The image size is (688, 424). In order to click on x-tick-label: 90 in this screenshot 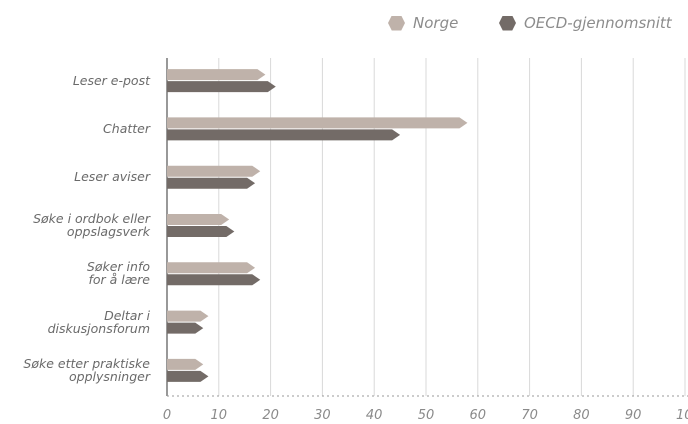, I will do `click(633, 415)`.